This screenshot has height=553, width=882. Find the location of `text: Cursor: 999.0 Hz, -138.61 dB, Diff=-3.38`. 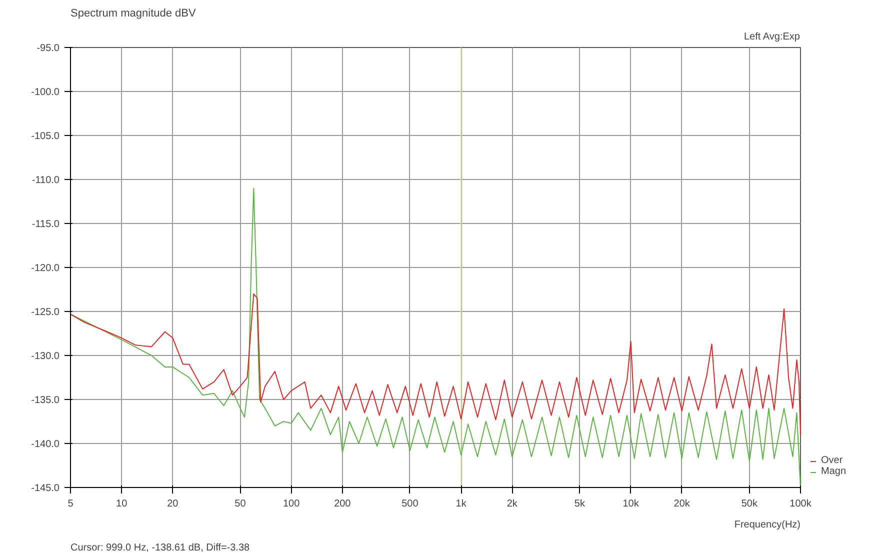

text: Cursor: 999.0 Hz, -138.61 dB, Diff=-3.38 is located at coordinates (160, 547).